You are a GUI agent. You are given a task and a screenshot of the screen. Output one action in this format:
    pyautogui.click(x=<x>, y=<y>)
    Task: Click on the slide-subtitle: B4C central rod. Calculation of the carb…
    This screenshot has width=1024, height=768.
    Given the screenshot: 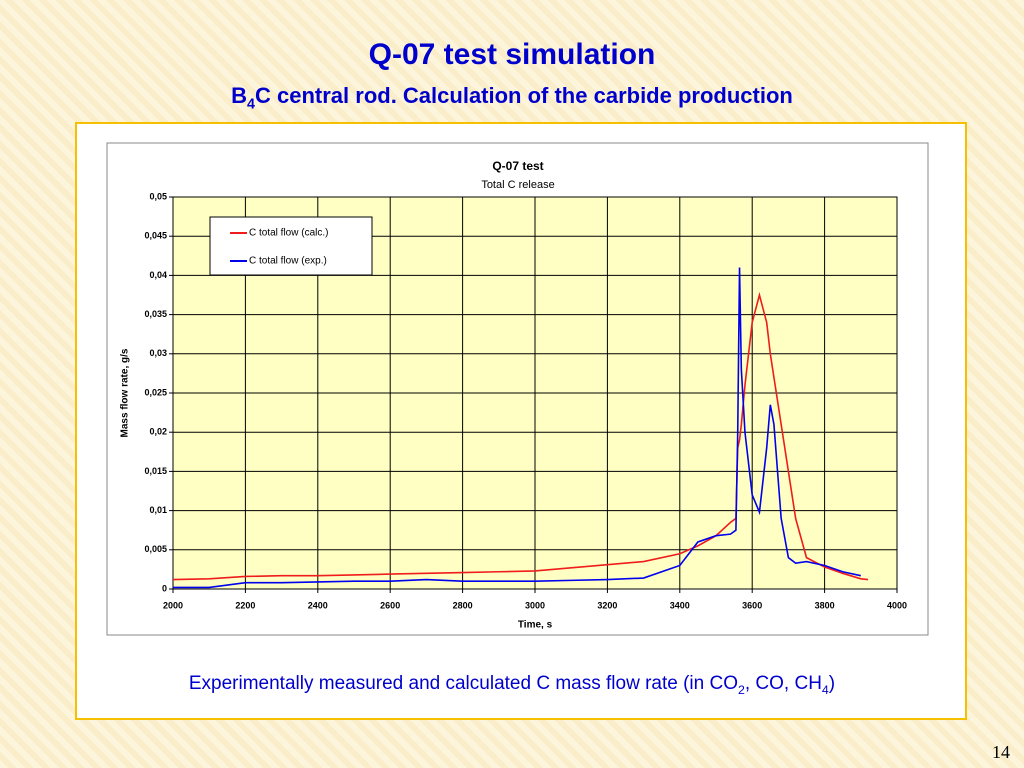 What is the action you would take?
    pyautogui.click(x=512, y=97)
    